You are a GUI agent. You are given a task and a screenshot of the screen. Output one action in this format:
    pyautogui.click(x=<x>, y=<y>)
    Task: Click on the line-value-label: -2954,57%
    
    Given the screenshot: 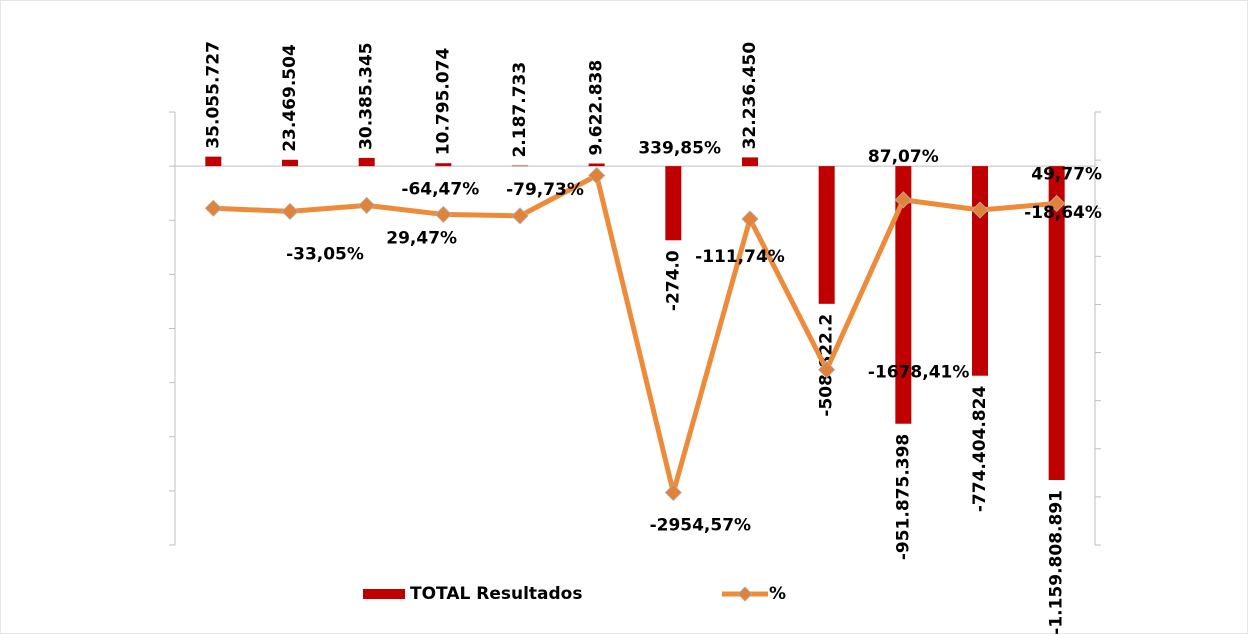 What is the action you would take?
    pyautogui.click(x=701, y=526)
    